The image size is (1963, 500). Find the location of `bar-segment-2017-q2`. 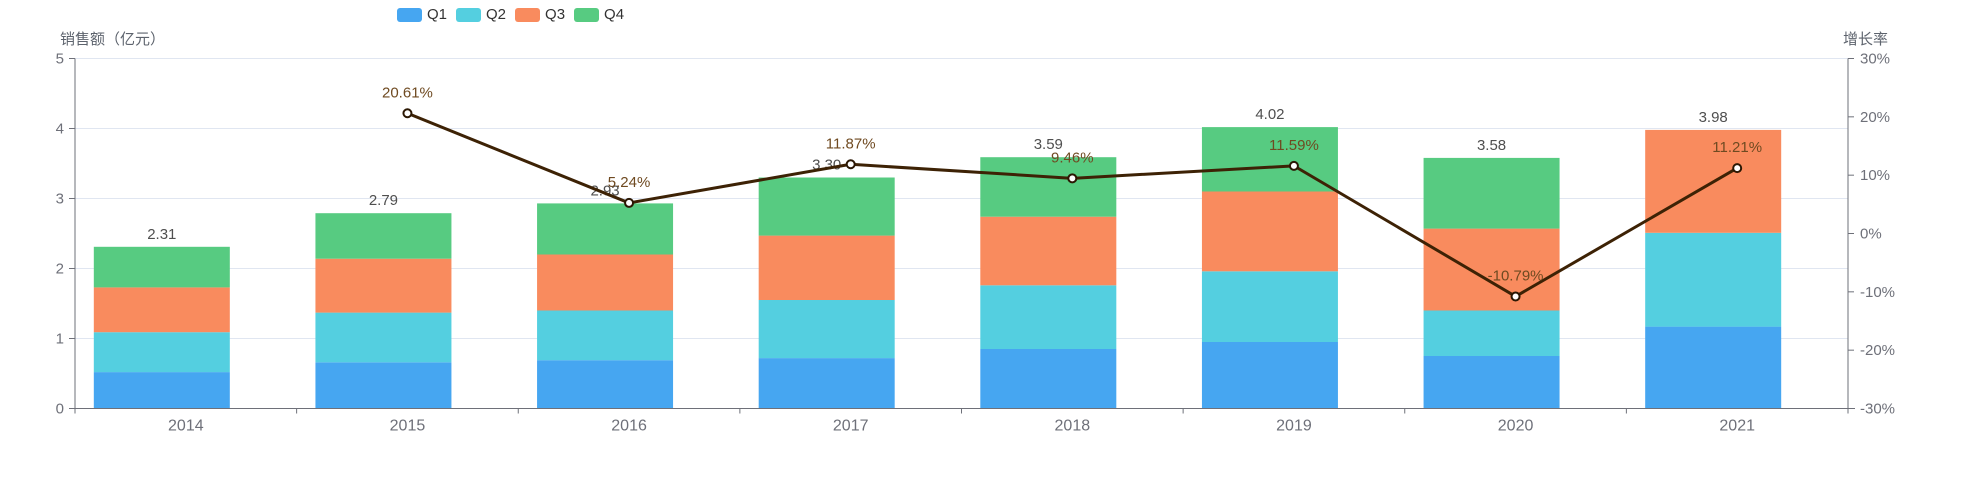

bar-segment-2017-q2 is located at coordinates (826, 329).